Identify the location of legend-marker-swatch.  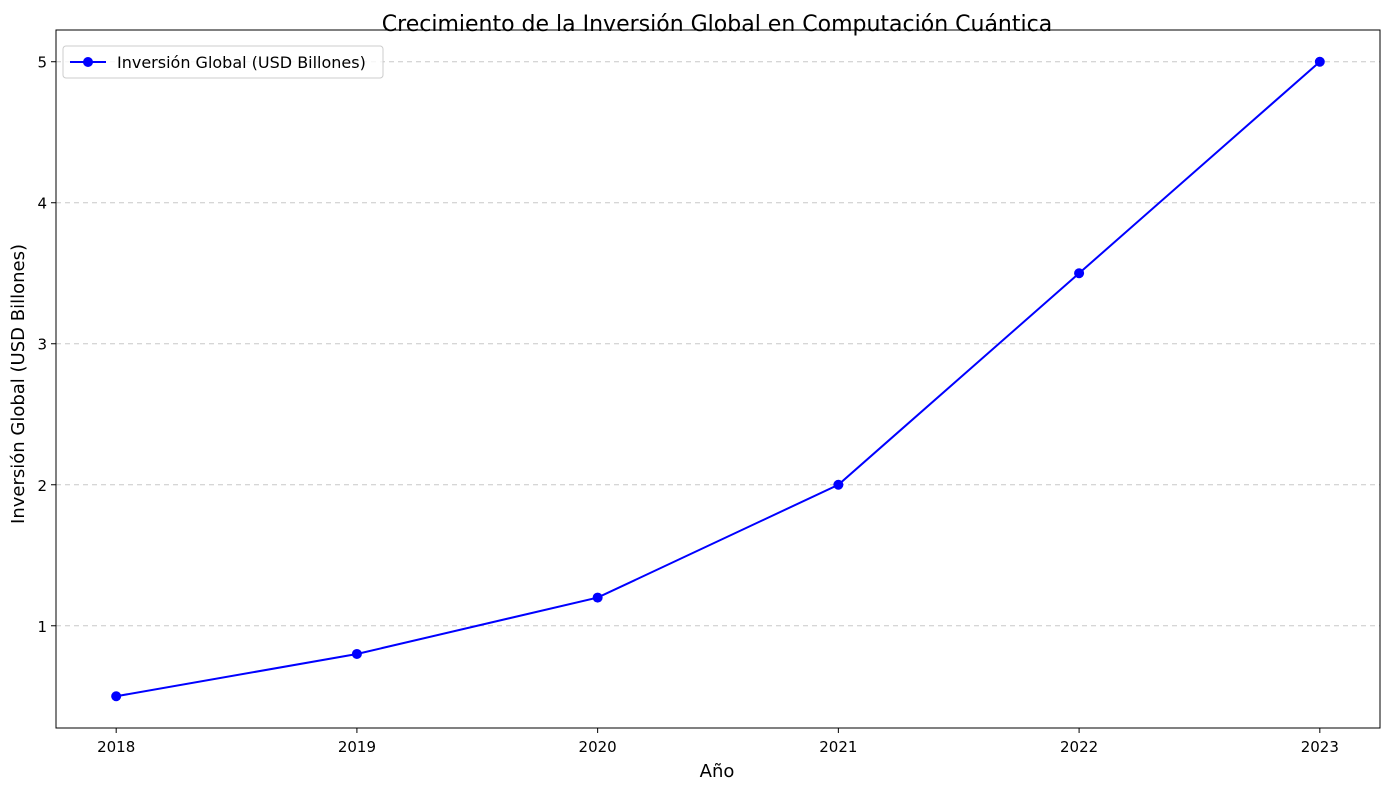
(88, 62).